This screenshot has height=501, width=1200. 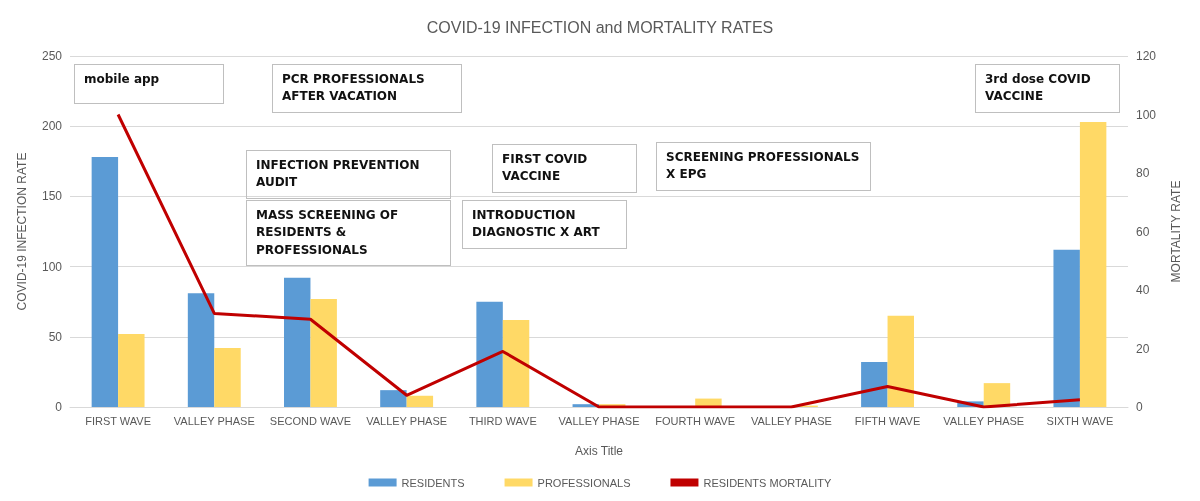 What do you see at coordinates (52, 126) in the screenshot?
I see `y-tick-label: 200` at bounding box center [52, 126].